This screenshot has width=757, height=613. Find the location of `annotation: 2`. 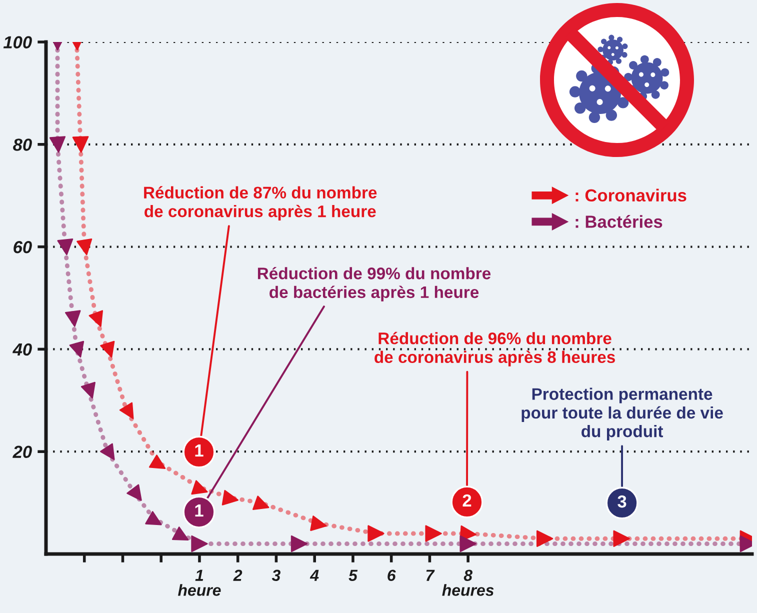

annotation: 2 is located at coordinates (467, 500).